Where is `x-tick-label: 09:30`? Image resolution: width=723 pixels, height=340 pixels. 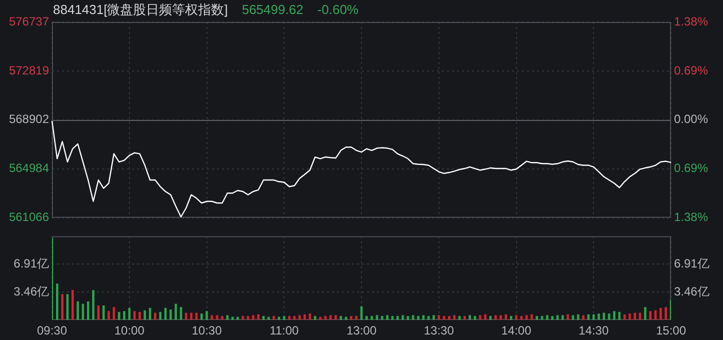 x-tick-label: 09:30 is located at coordinates (52, 331).